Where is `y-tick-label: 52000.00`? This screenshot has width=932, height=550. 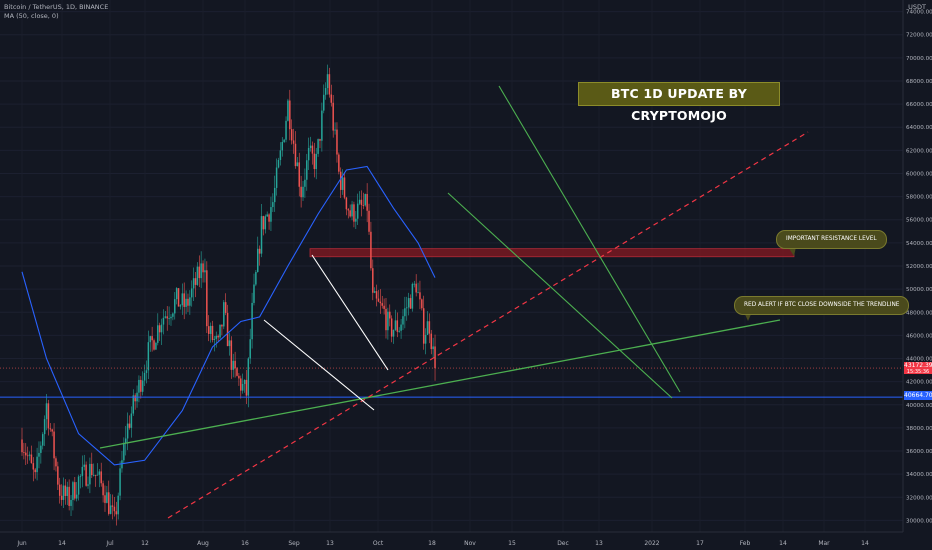 y-tick-label: 52000.00 is located at coordinates (919, 267).